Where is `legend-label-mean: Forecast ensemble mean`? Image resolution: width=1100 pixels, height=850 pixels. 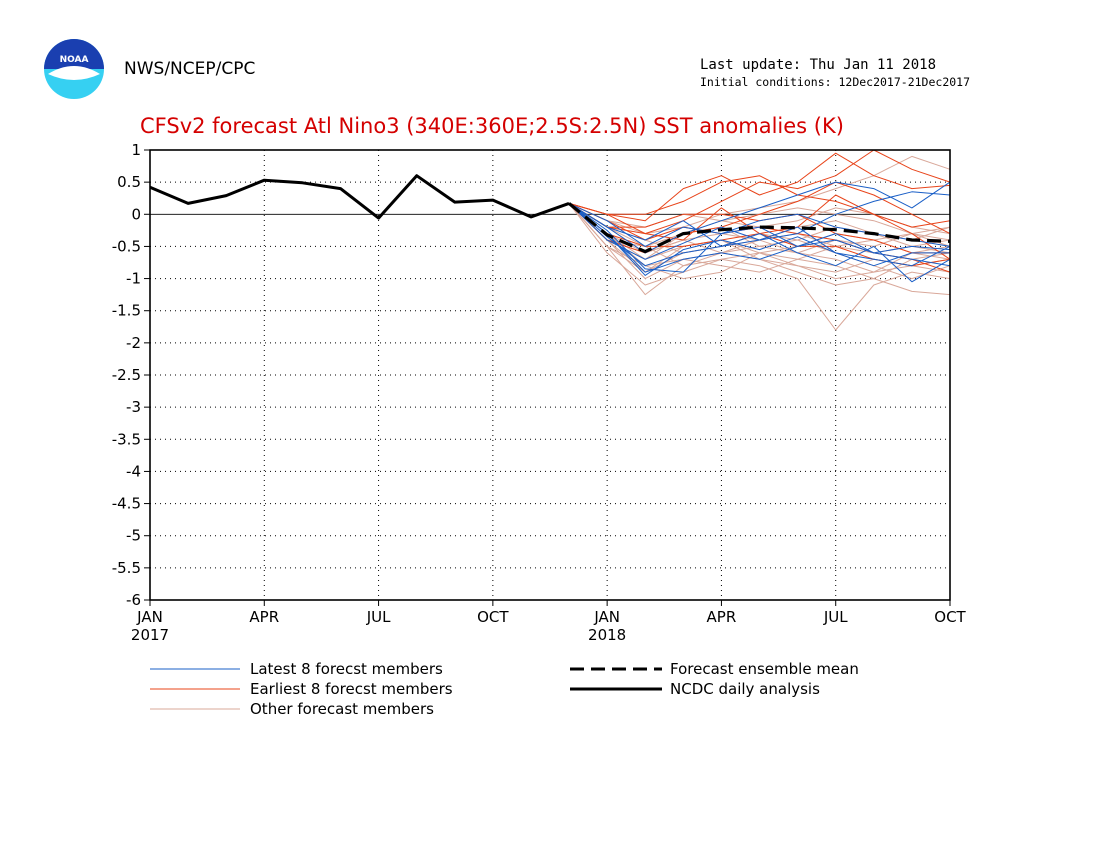
legend-label-mean: Forecast ensemble mean is located at coordinates (764, 669).